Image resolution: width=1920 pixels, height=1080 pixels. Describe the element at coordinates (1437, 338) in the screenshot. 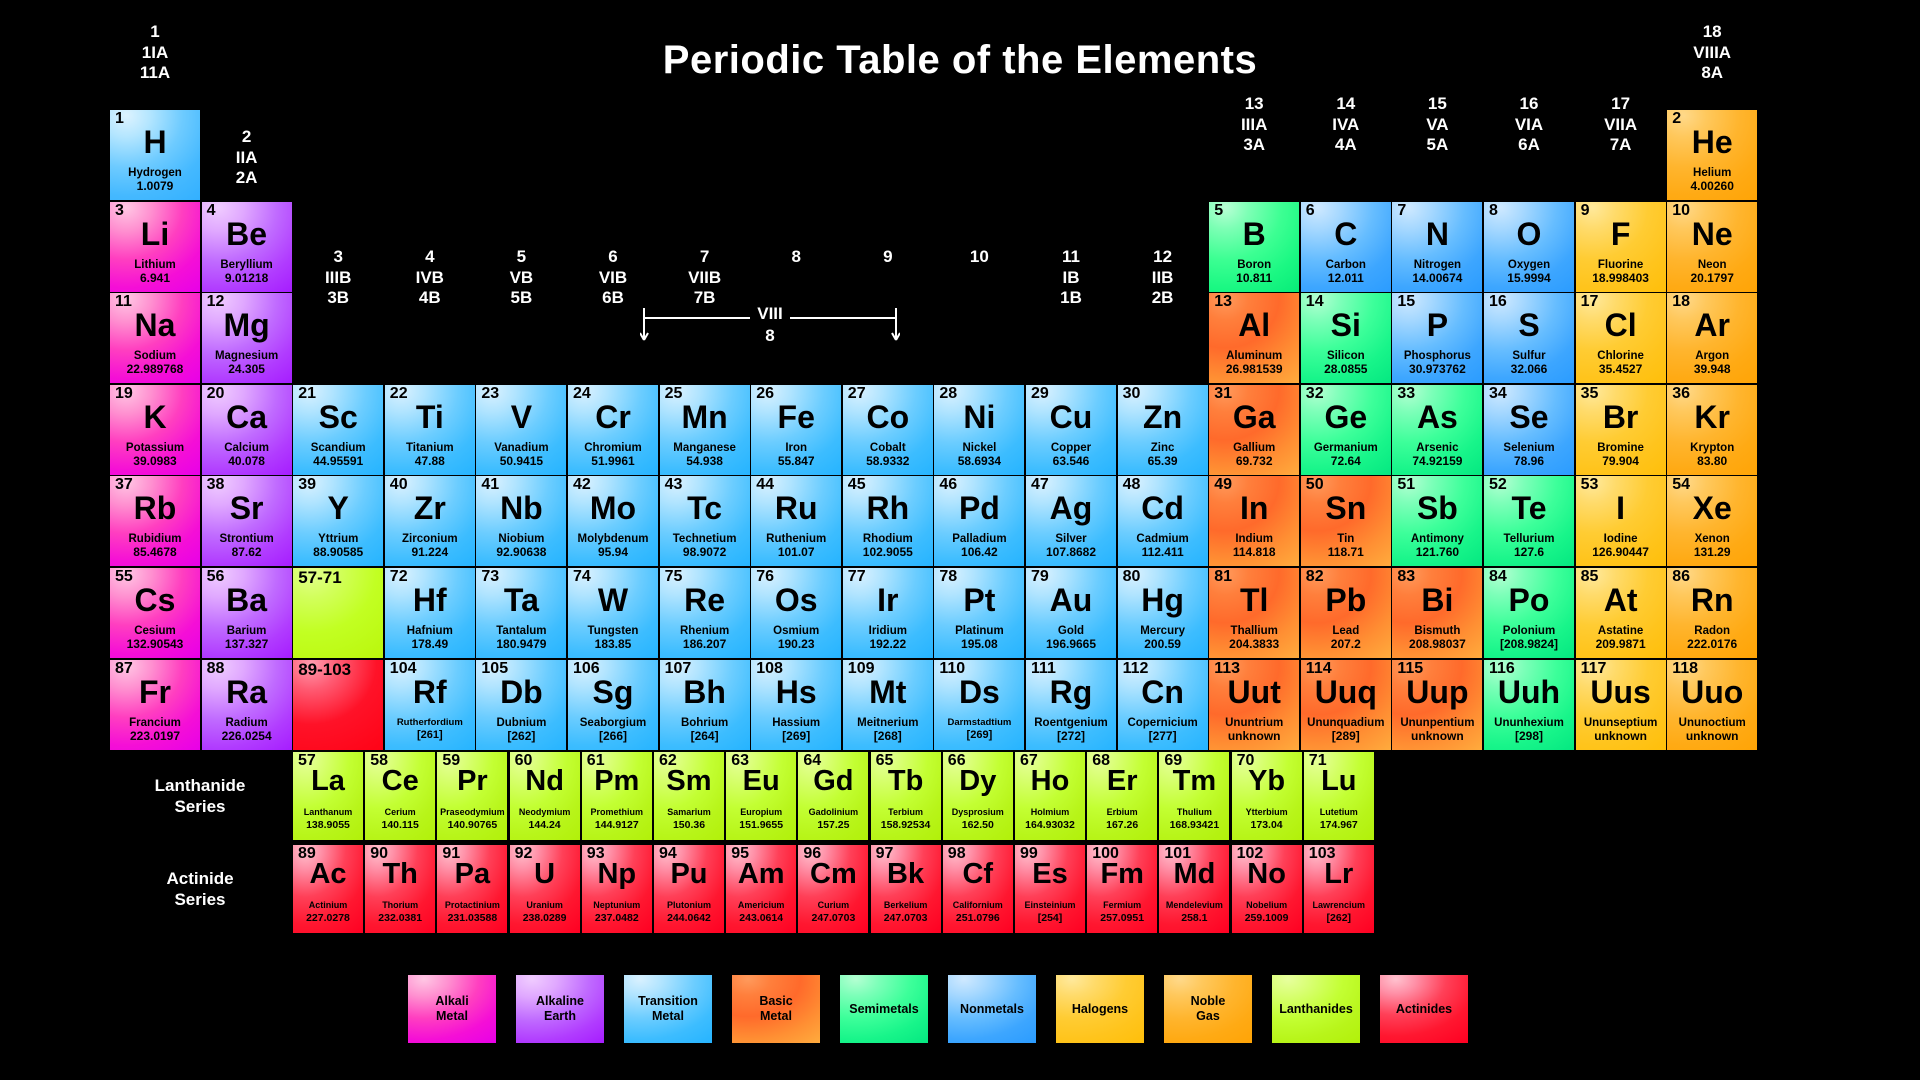

I see `element-cell-p: 15 P Phosphorus 30.973762` at that location.